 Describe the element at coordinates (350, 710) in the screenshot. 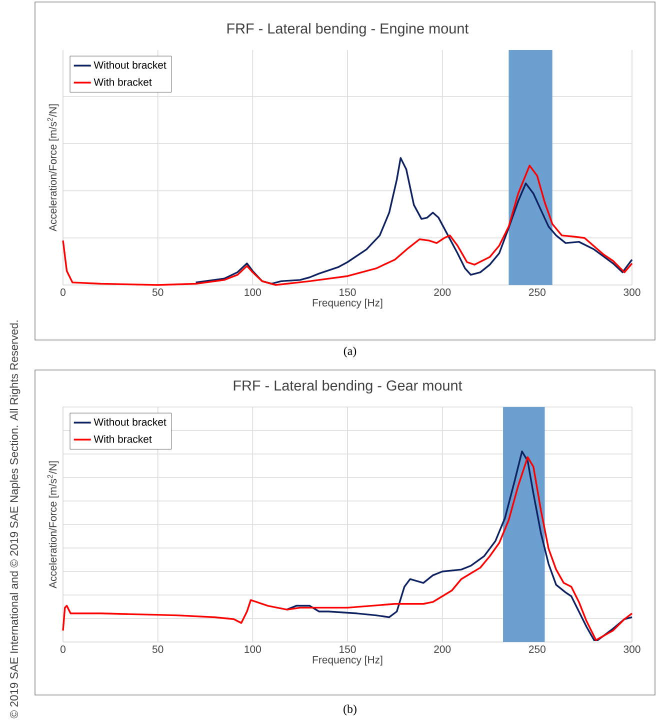

I see `text: (b)` at that location.